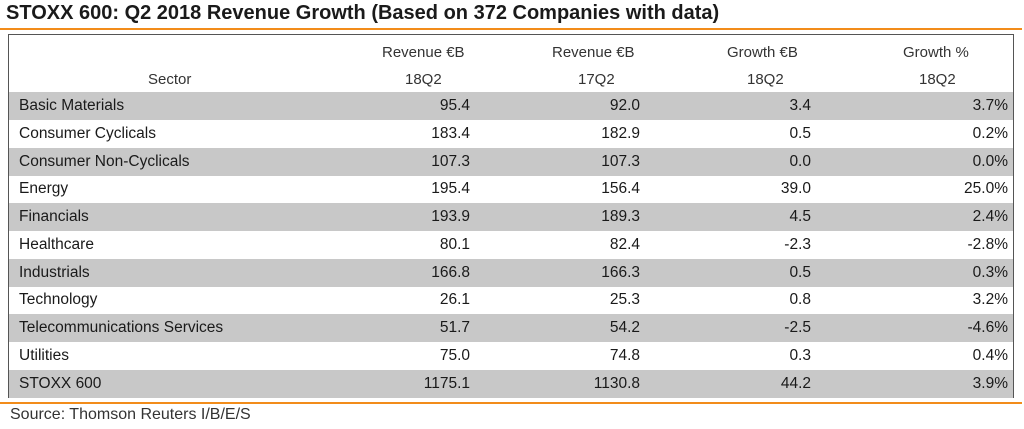 Image resolution: width=1024 pixels, height=429 pixels. What do you see at coordinates (72, 105) in the screenshot?
I see `cell-sector: Basic Materials` at bounding box center [72, 105].